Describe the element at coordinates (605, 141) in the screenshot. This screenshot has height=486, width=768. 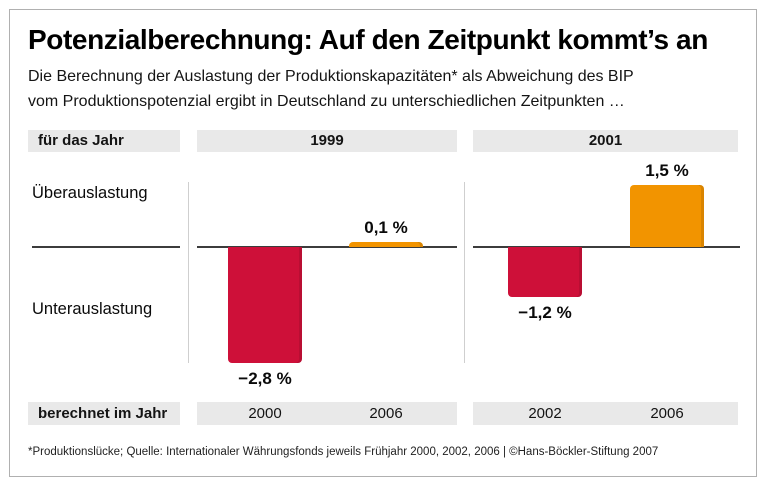
I see `header-group-2001: 2001` at that location.